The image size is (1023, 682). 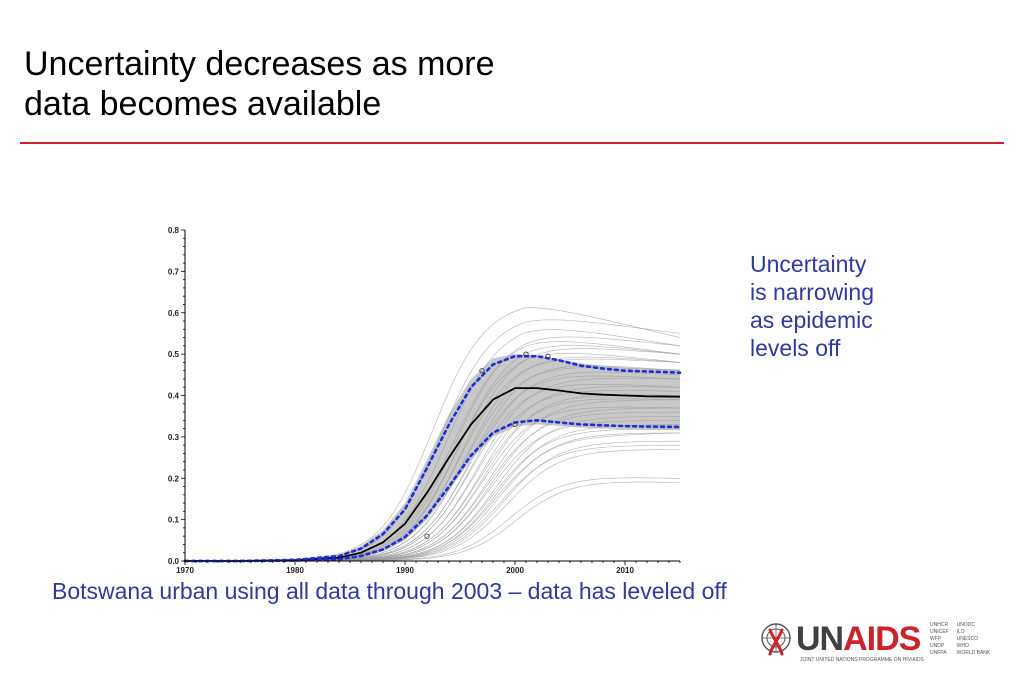 What do you see at coordinates (960, 632) in the screenshot?
I see `cosponsor-name: ILO` at bounding box center [960, 632].